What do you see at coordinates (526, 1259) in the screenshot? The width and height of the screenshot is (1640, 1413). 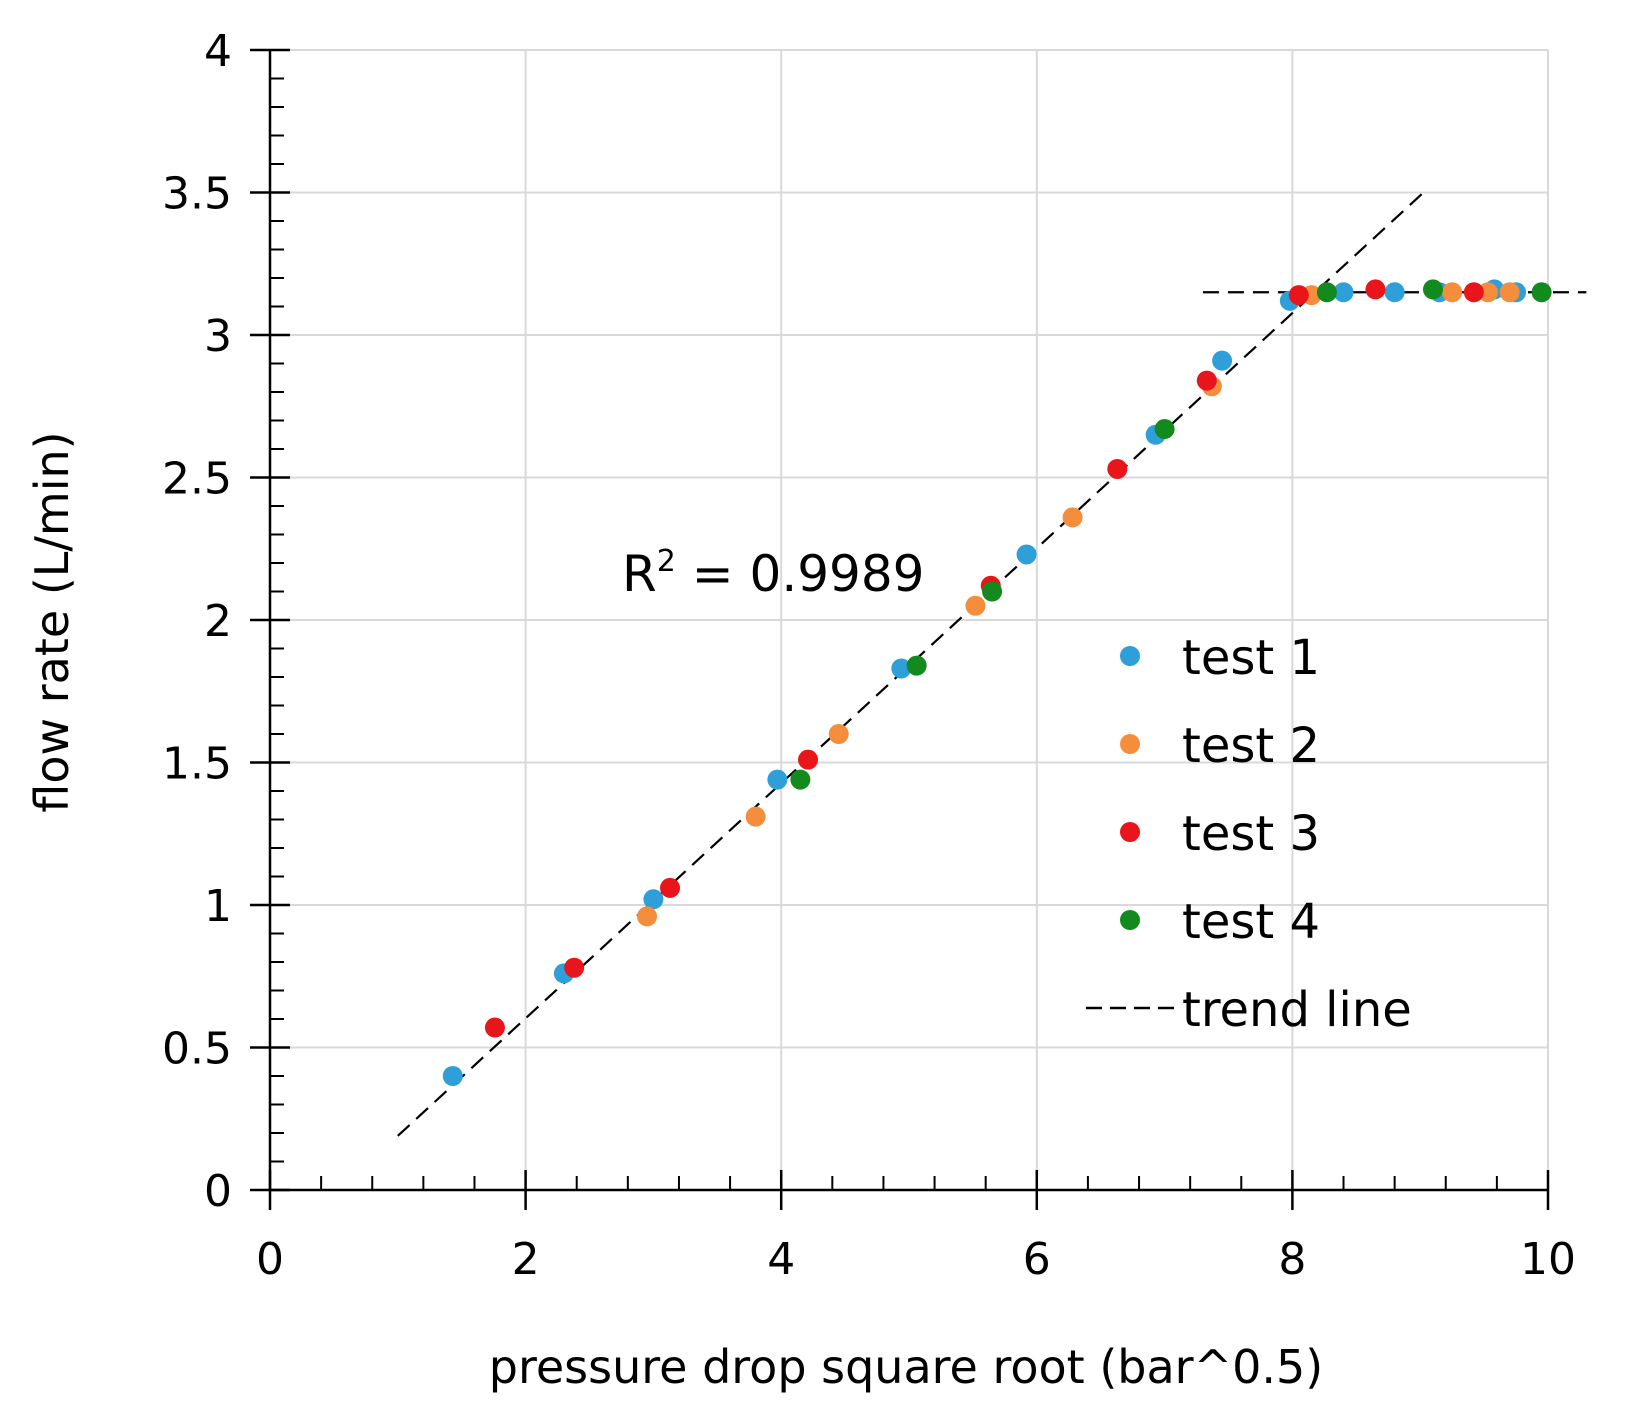 I see `x-tick-label: 2` at bounding box center [526, 1259].